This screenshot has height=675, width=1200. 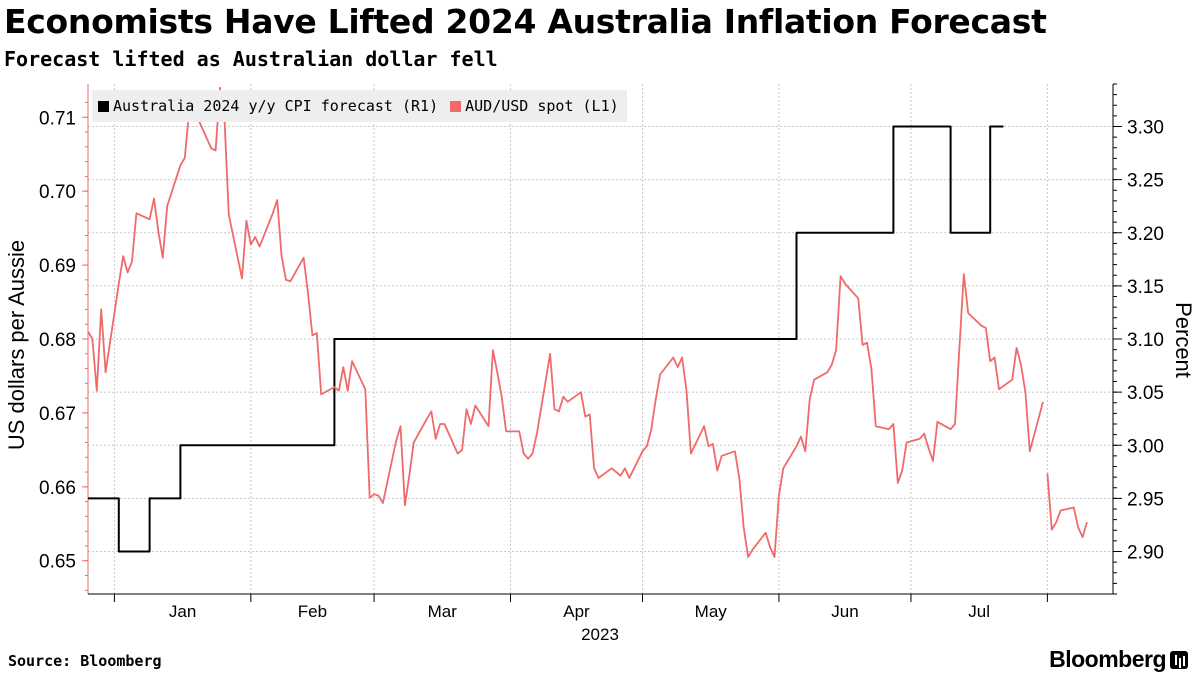 I want to click on legend-swatch-cpi, so click(x=103, y=106).